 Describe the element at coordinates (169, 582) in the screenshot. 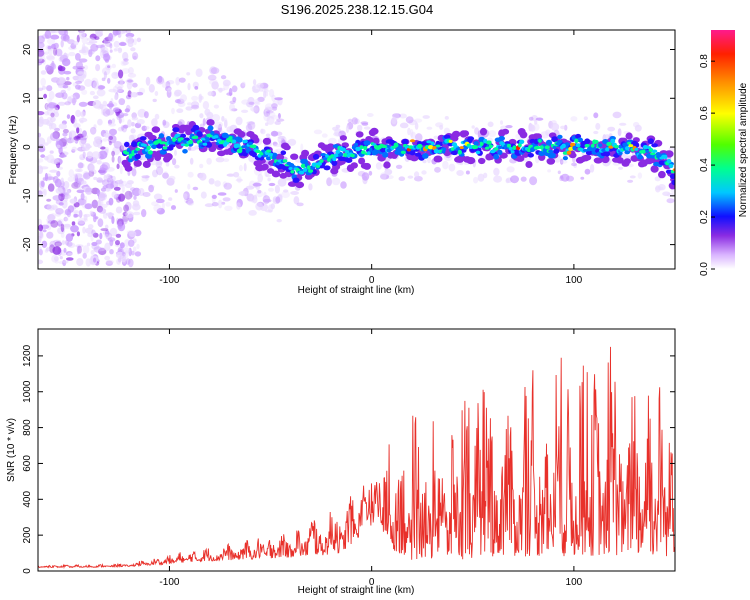

I see `snr-xtick-label: -100` at that location.